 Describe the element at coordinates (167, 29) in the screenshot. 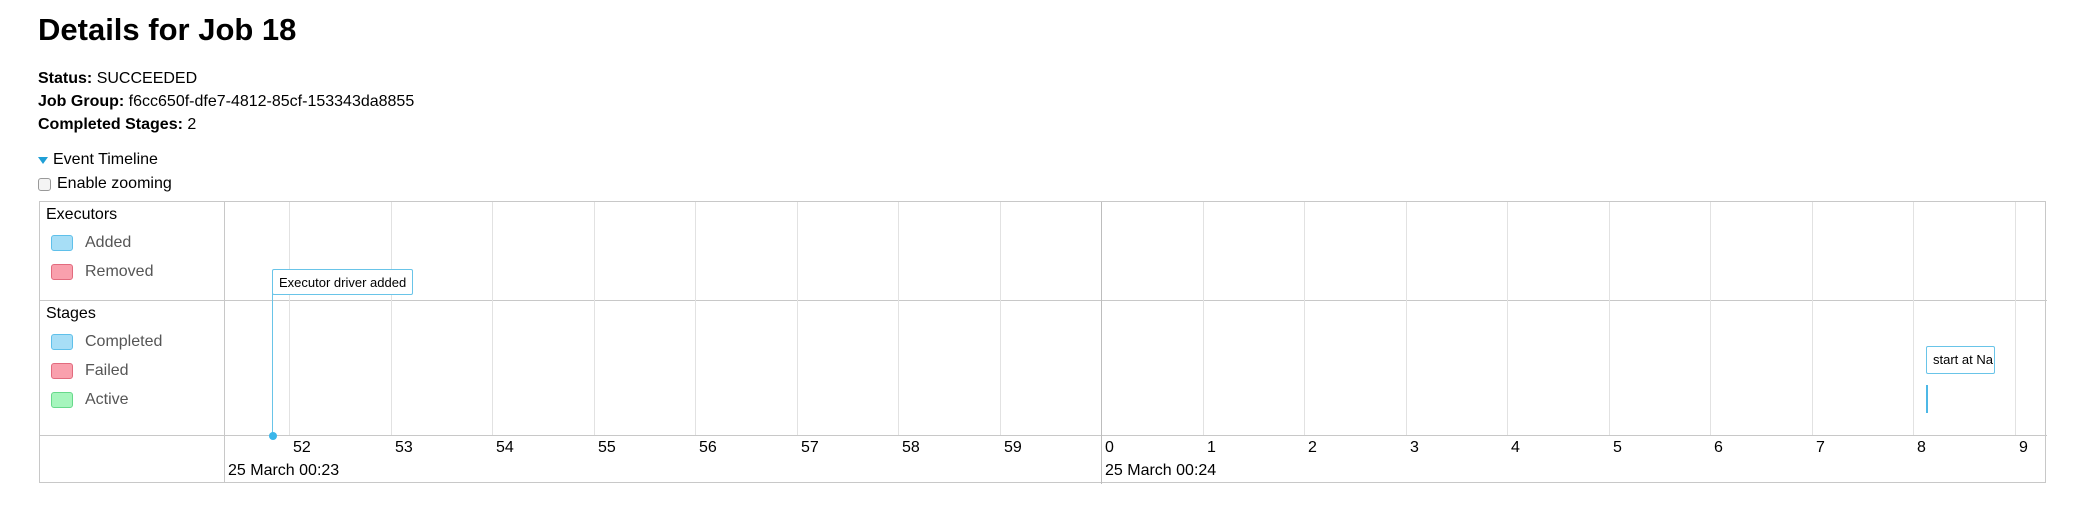

I see `page-title: Details for Job 18` at that location.